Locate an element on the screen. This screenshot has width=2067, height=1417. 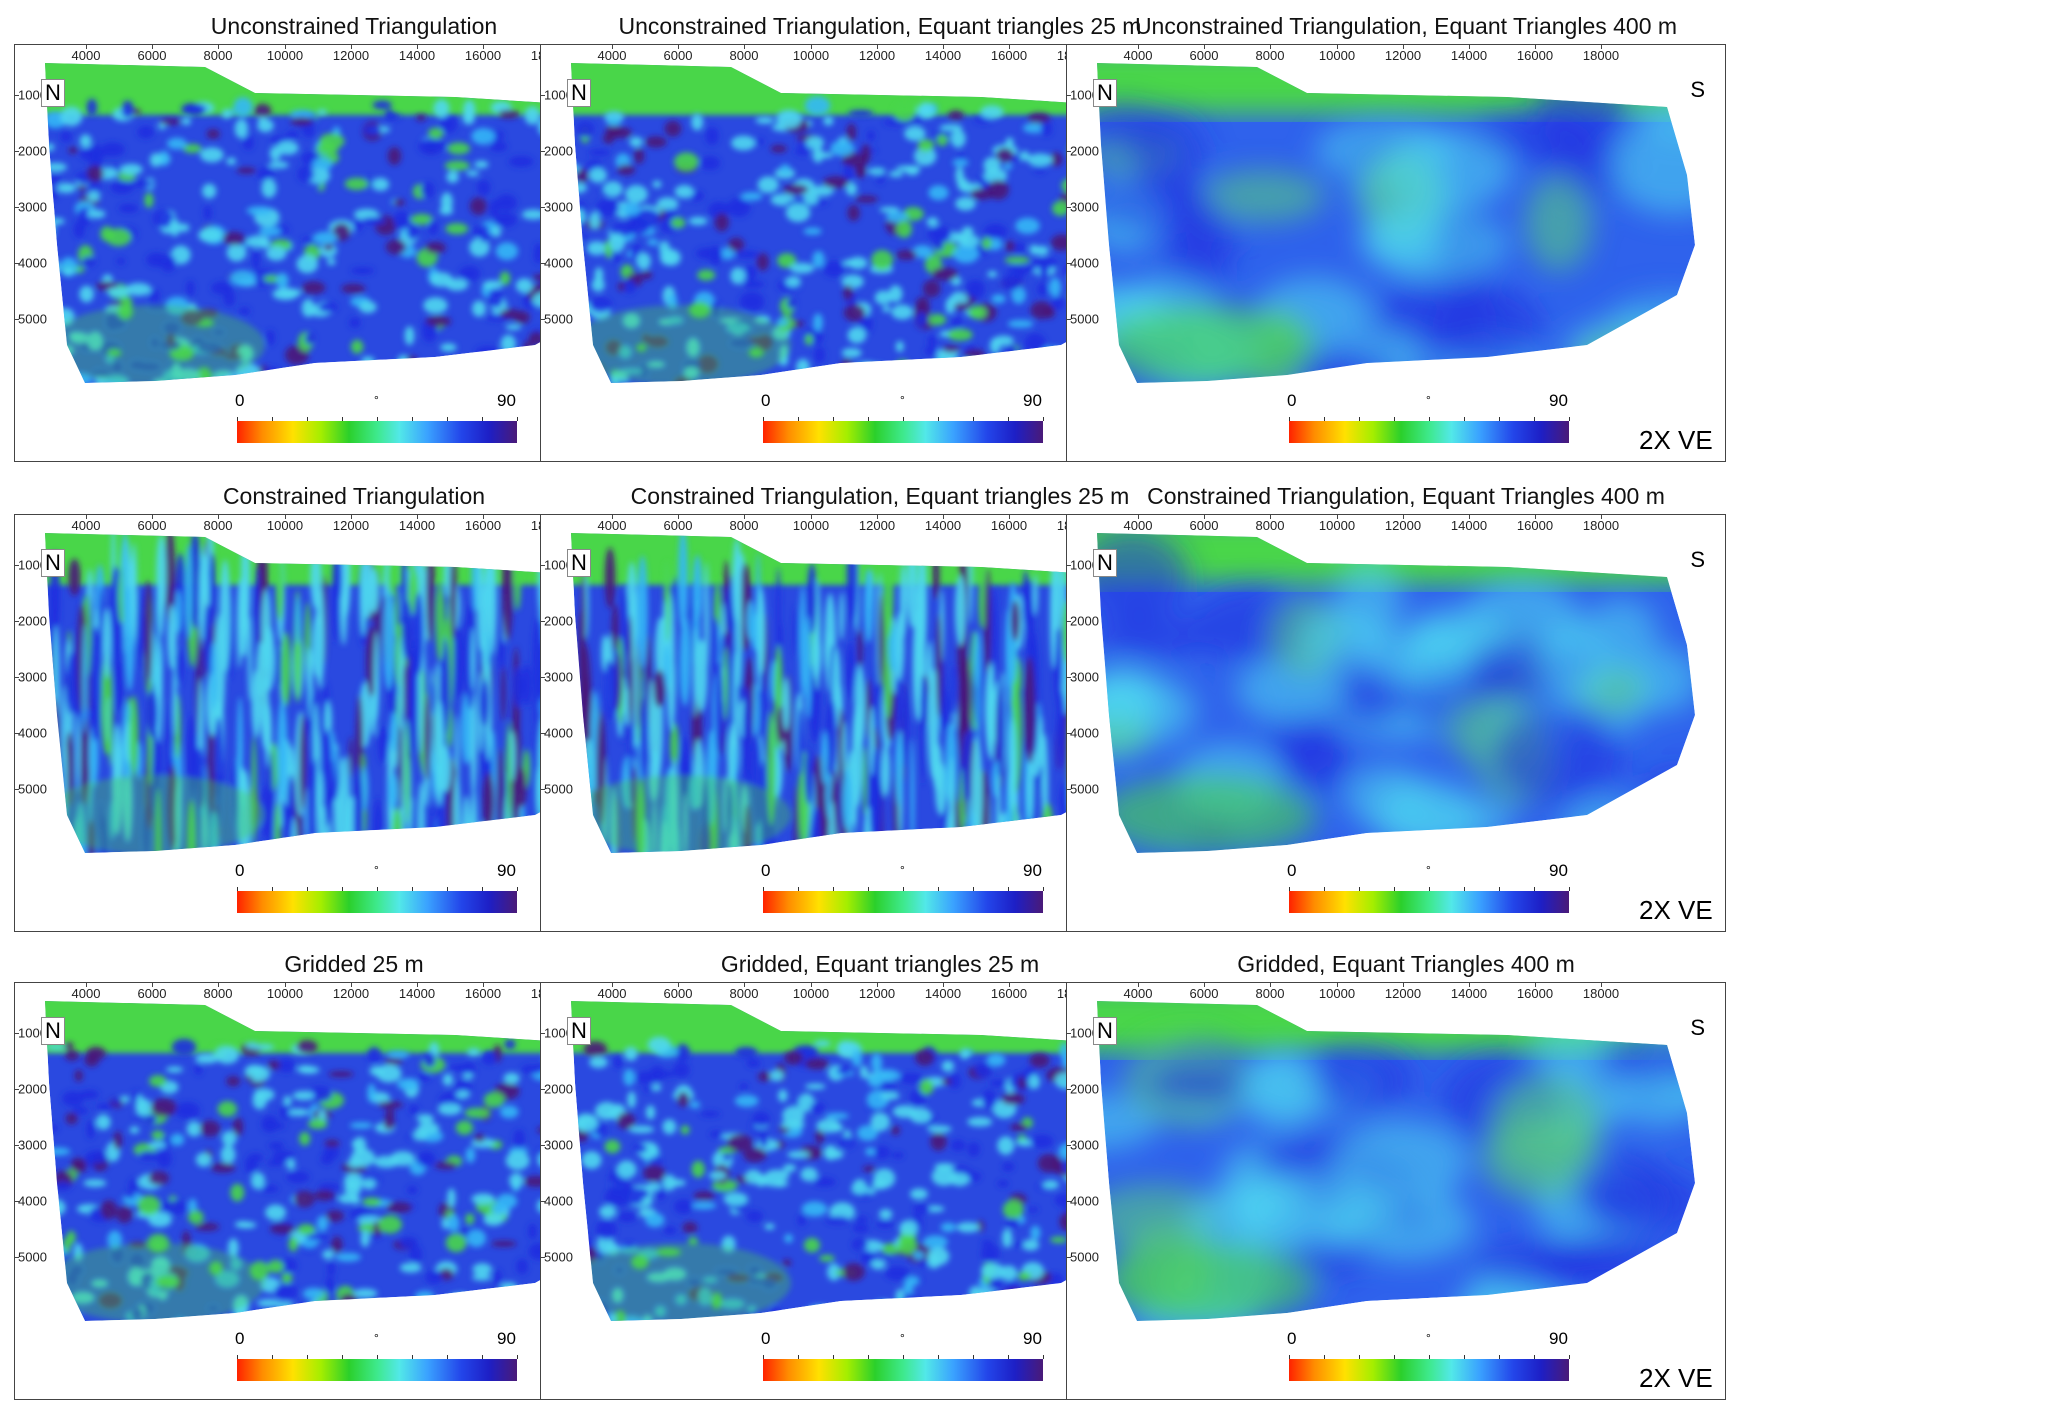
x-tick-label: 16000 is located at coordinates (483, 525).